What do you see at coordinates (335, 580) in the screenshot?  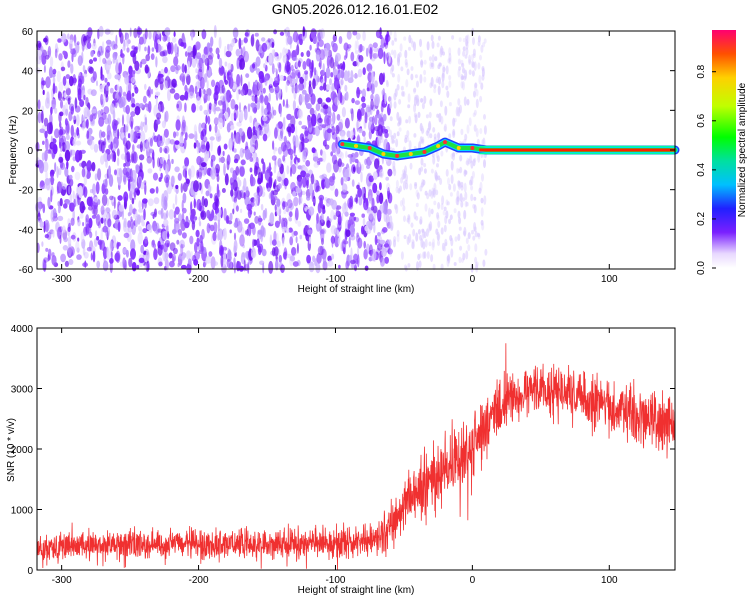 I see `x-tick-label: -100` at bounding box center [335, 580].